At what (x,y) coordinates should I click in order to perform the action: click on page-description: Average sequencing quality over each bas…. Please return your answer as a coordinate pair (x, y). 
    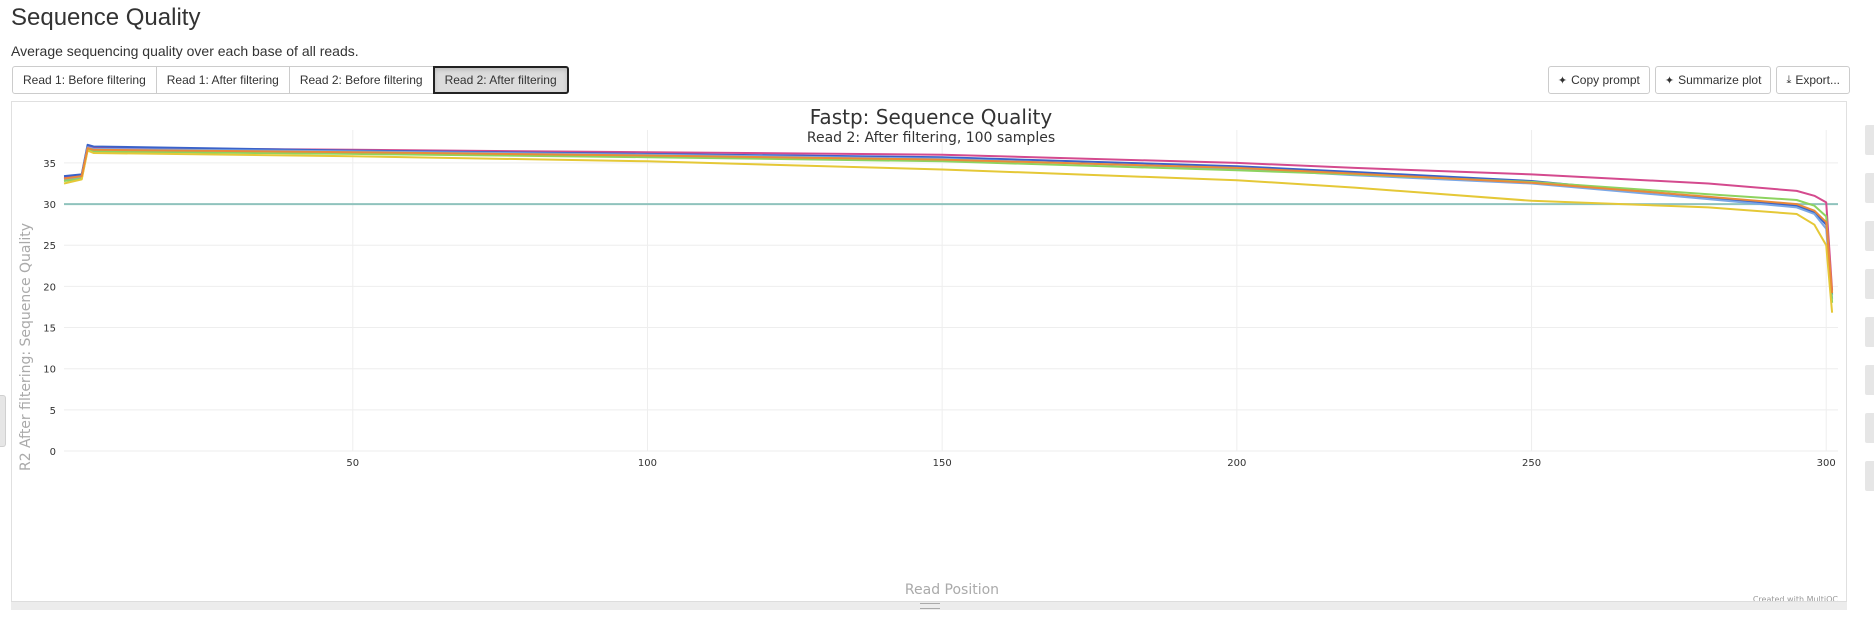
    Looking at the image, I should click on (185, 51).